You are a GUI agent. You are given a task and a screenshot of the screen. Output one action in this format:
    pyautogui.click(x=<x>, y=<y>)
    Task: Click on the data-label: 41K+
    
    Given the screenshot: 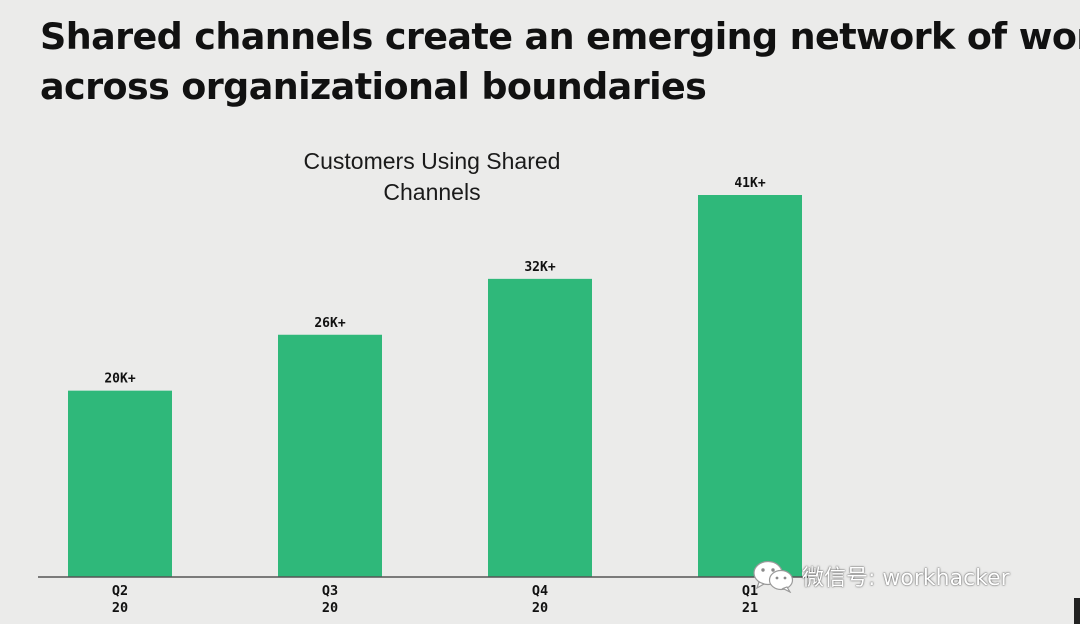 What is the action you would take?
    pyautogui.click(x=749, y=183)
    